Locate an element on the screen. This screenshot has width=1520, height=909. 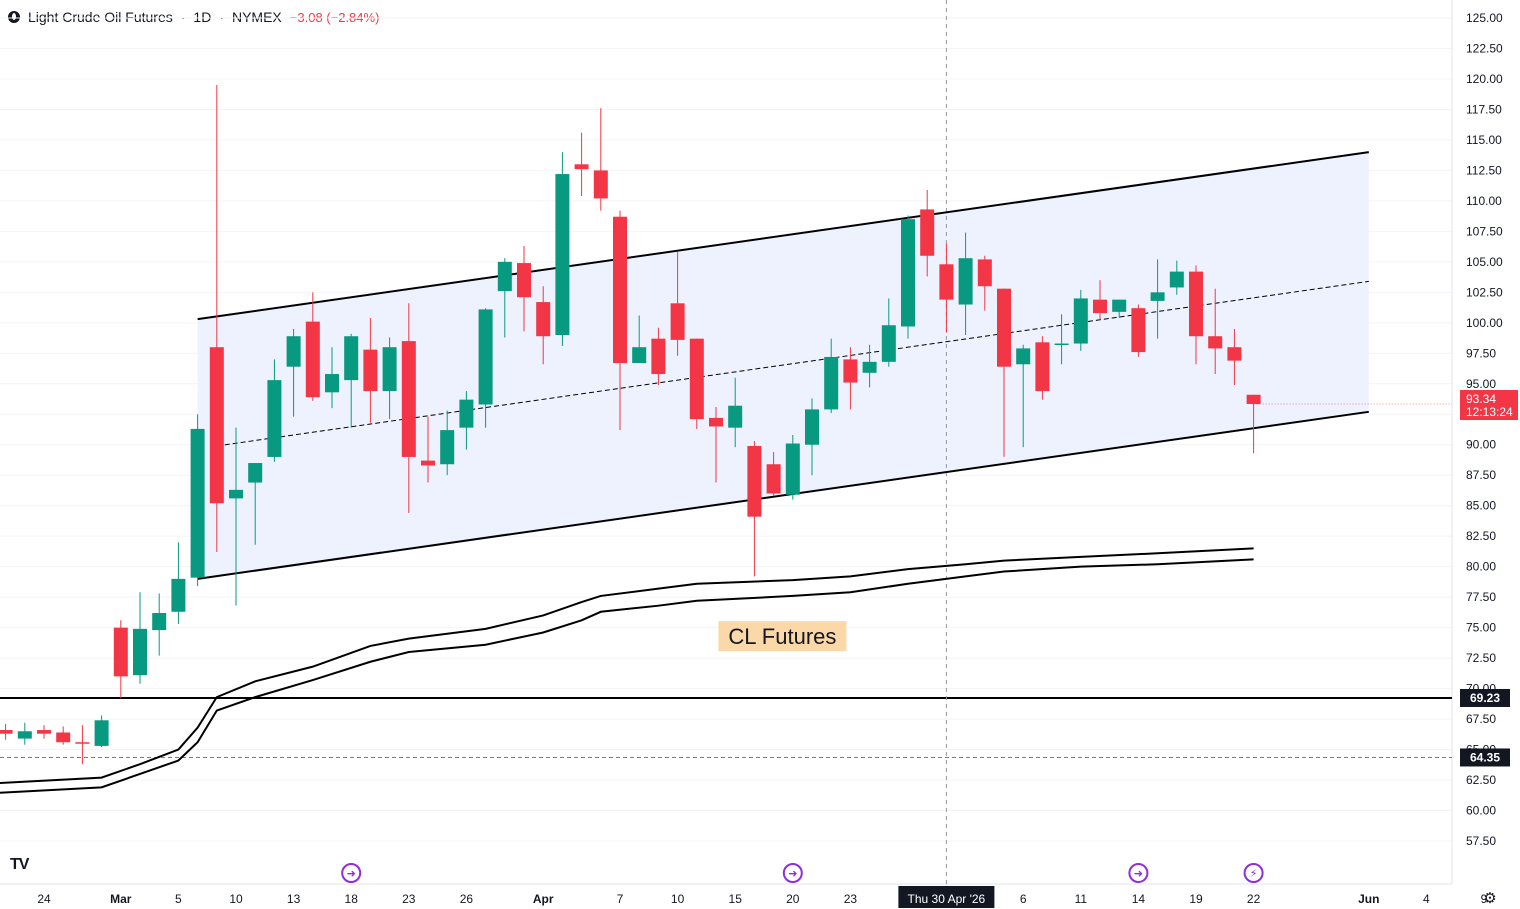
time-tick-label: 4 is located at coordinates (1426, 899).